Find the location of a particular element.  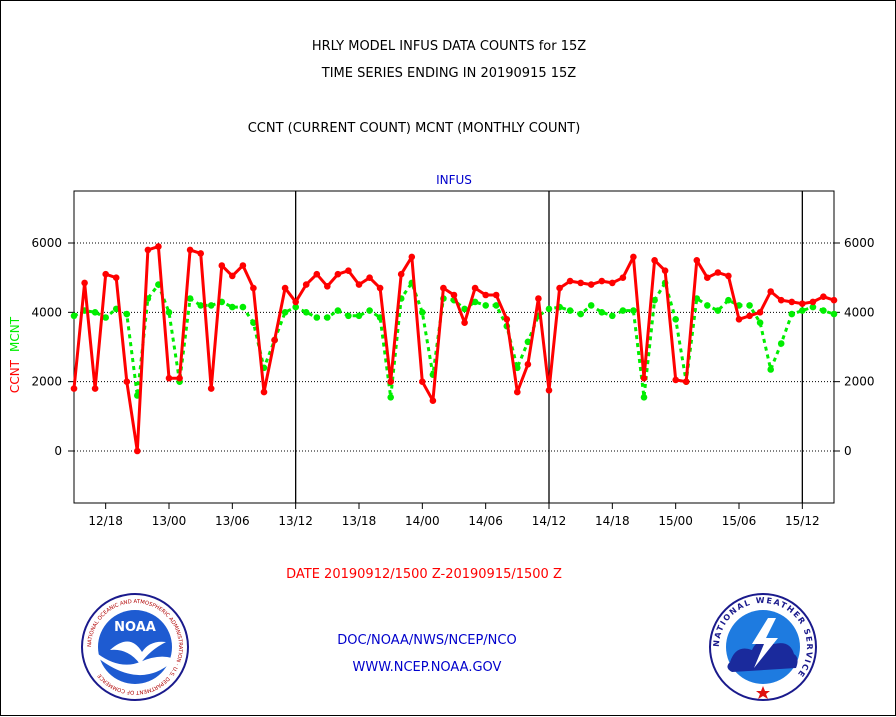

y-axis-label-mcnt: MCNT is located at coordinates (15, 334).